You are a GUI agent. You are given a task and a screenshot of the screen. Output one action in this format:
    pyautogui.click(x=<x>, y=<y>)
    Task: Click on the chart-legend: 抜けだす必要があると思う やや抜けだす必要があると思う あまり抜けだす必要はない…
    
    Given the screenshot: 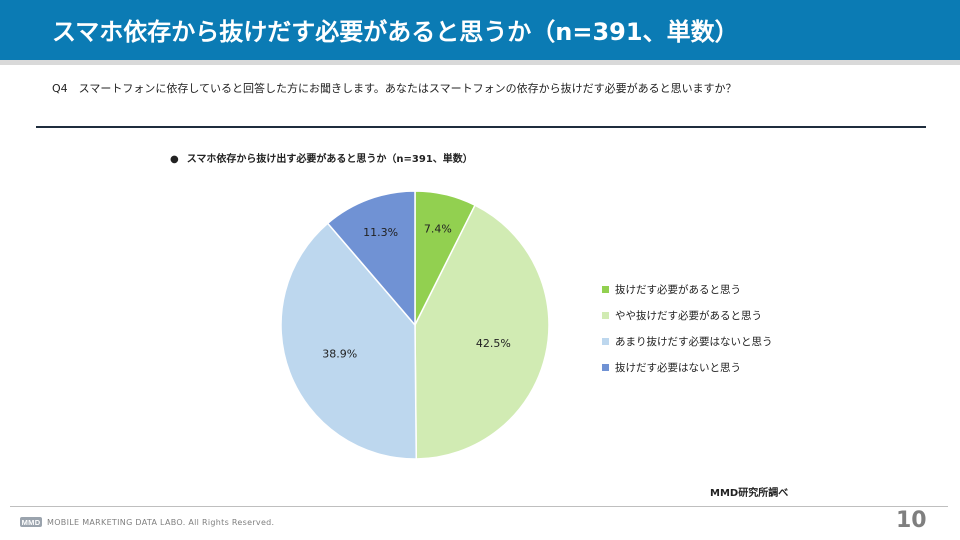 What is the action you would take?
    pyautogui.click(x=687, y=328)
    